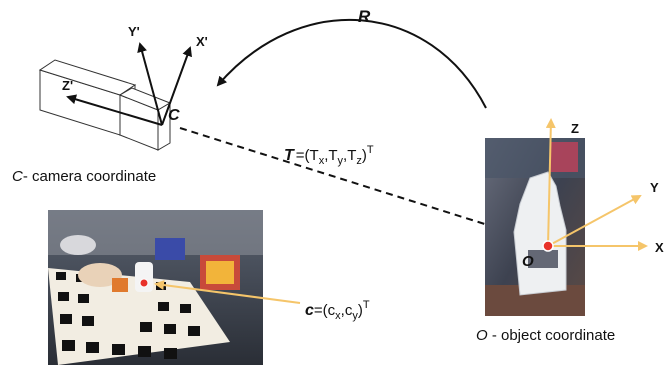 The image size is (668, 370). Describe the element at coordinates (174, 115) in the screenshot. I see `camera-origin-label: C` at that location.